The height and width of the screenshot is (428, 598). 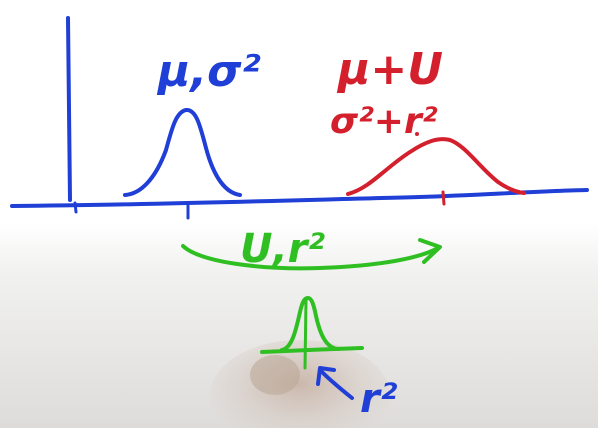 I want to click on noise-center-line, so click(x=305, y=334).